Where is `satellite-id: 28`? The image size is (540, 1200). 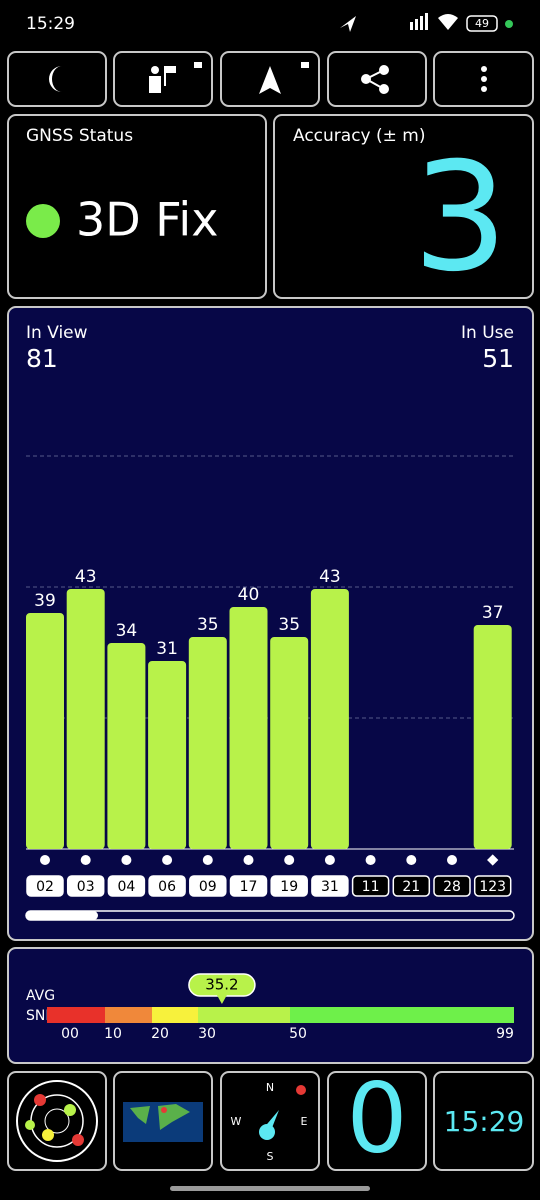
satellite-id: 28 is located at coordinates (452, 887).